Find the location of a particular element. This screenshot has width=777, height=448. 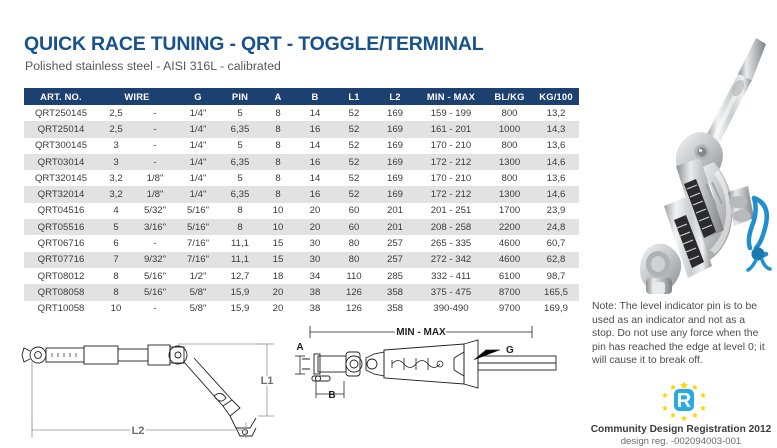

dimension-b is located at coordinates (330, 389).